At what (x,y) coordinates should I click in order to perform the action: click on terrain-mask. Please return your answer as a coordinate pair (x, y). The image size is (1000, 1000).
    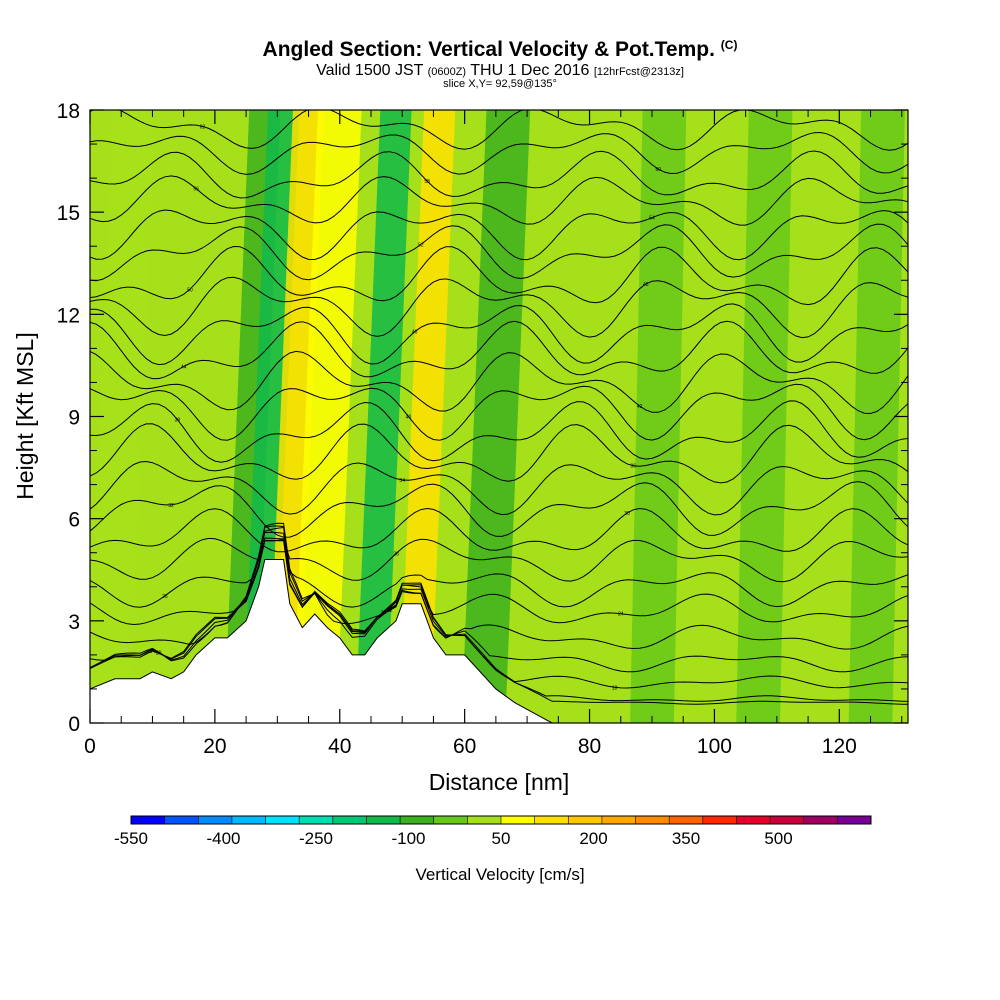
    Looking at the image, I should click on (499, 641).